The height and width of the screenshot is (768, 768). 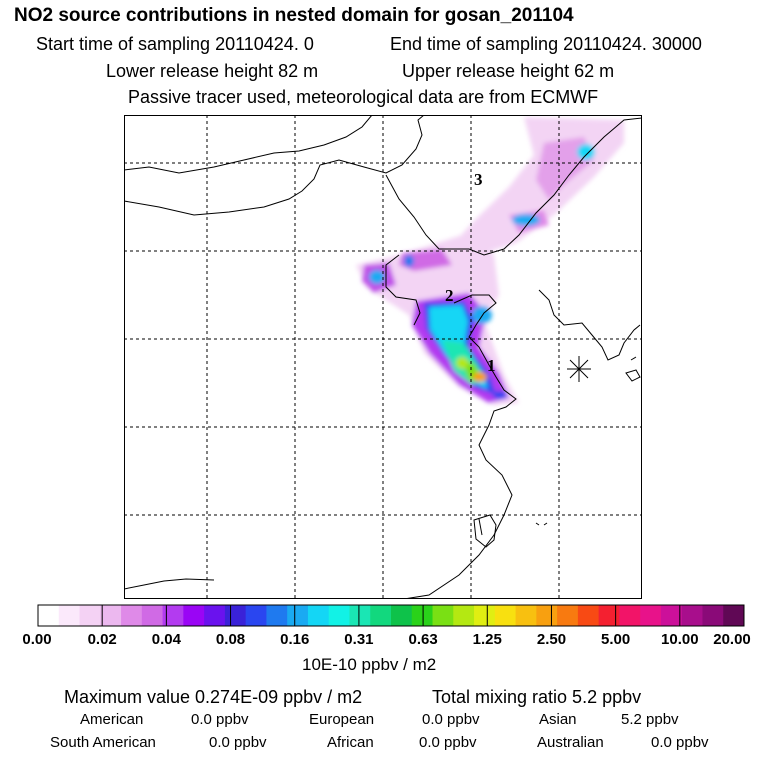 I want to click on region-name-european: European, so click(x=342, y=719).